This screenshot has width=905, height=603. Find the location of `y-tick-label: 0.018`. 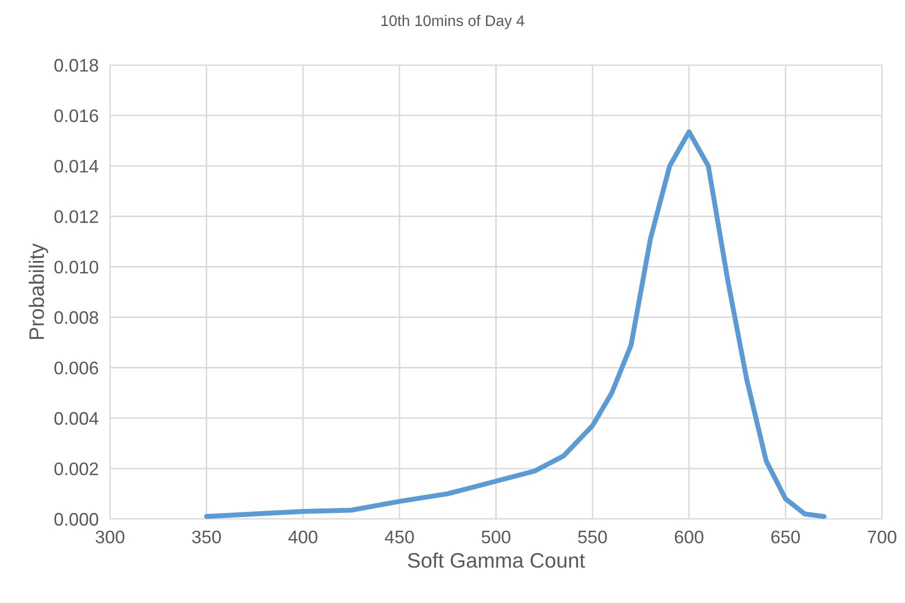

y-tick-label: 0.018 is located at coordinates (76, 65).